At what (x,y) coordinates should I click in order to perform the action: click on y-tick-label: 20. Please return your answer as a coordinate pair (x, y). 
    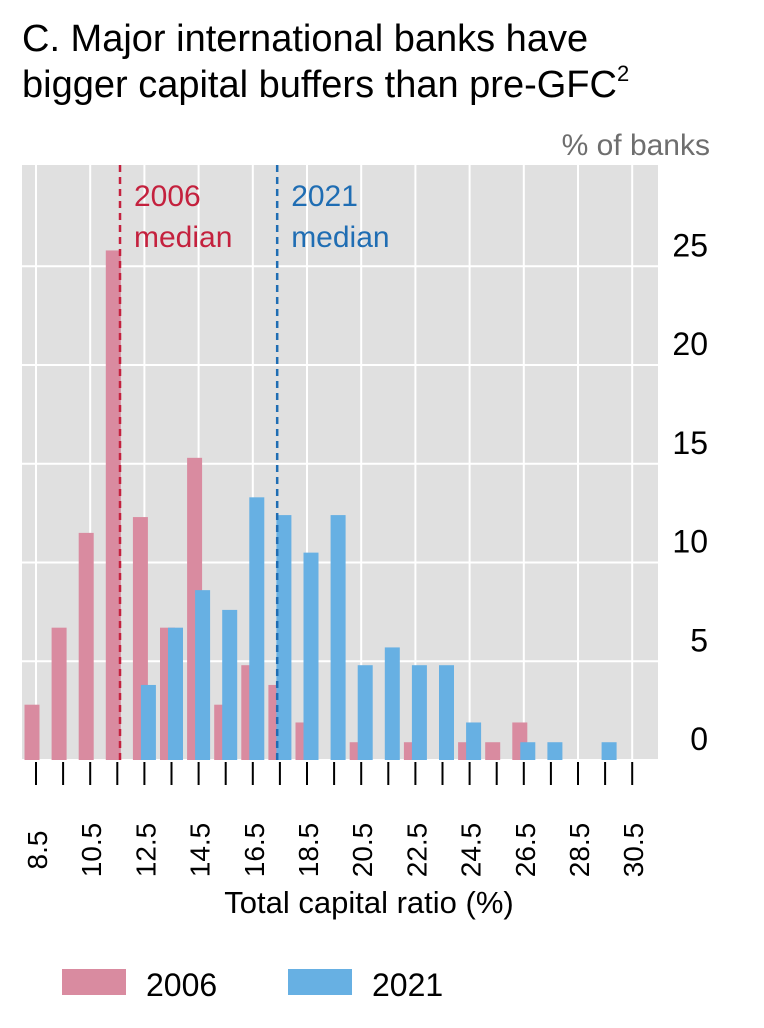
    Looking at the image, I should click on (690, 344).